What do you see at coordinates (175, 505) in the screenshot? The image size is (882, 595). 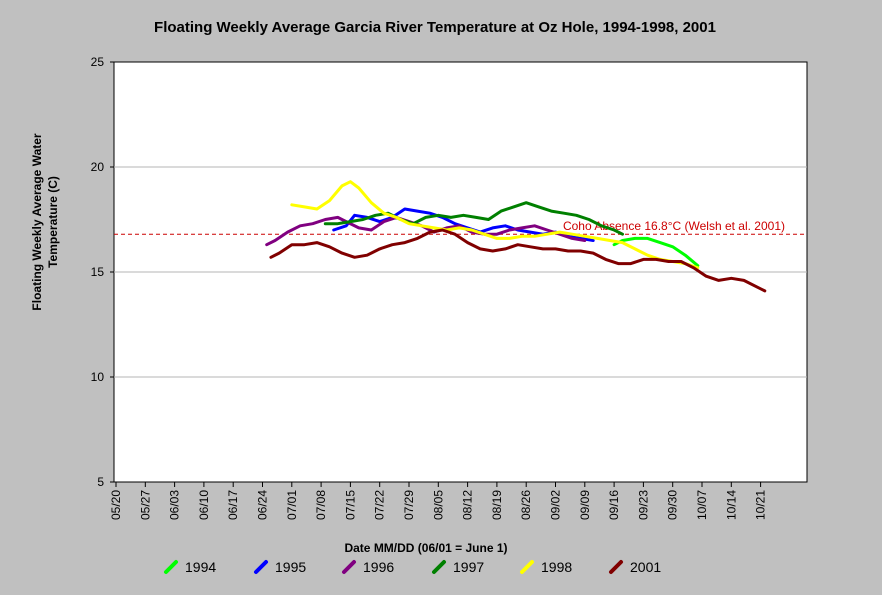 I see `x-tick-label: 06/03` at bounding box center [175, 505].